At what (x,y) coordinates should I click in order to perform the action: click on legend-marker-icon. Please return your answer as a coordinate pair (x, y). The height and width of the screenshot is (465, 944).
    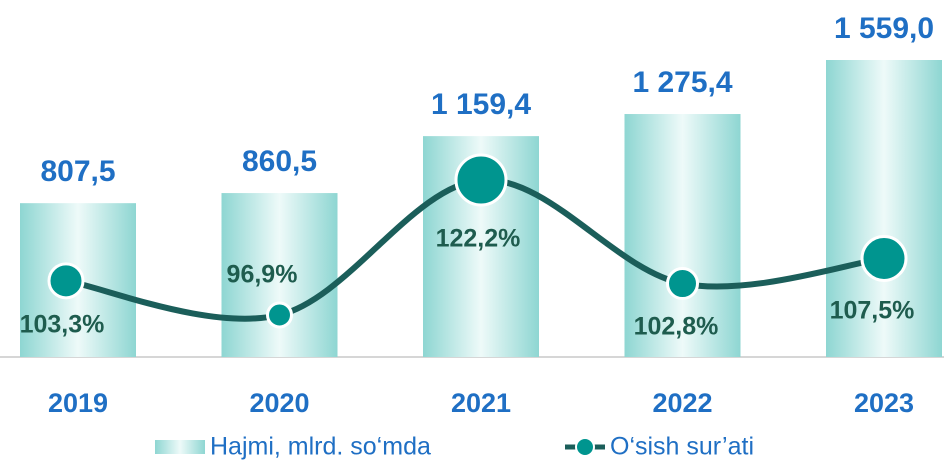
    Looking at the image, I should click on (585, 447).